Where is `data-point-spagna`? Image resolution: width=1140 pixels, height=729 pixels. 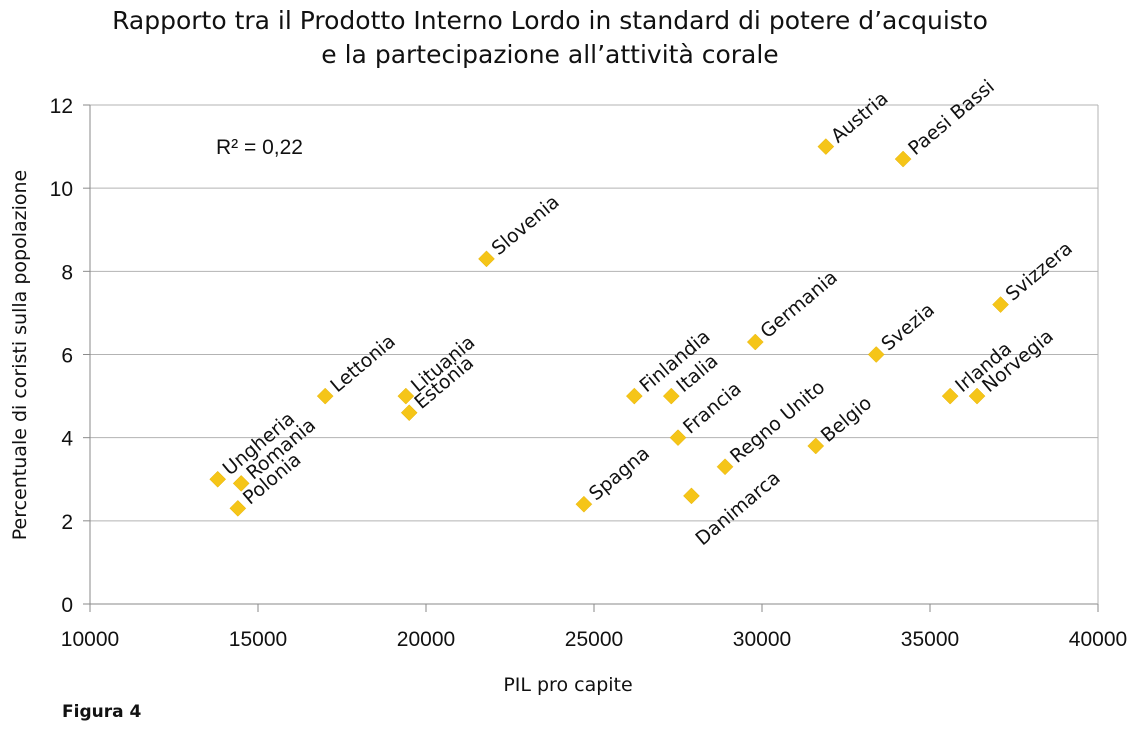 data-point-spagna is located at coordinates (584, 504).